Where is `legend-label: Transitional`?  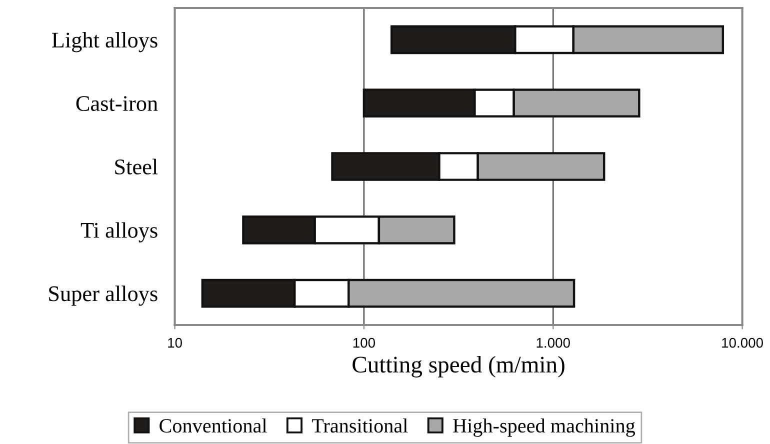
legend-label: Transitional is located at coordinates (360, 425).